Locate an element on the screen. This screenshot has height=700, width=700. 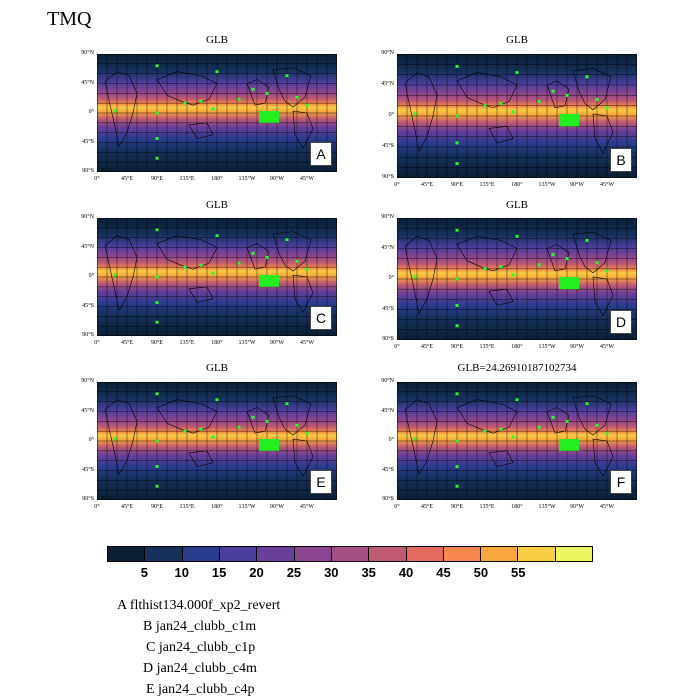
legend-entry: D jan24_clubb_c4m is located at coordinates (200, 668).